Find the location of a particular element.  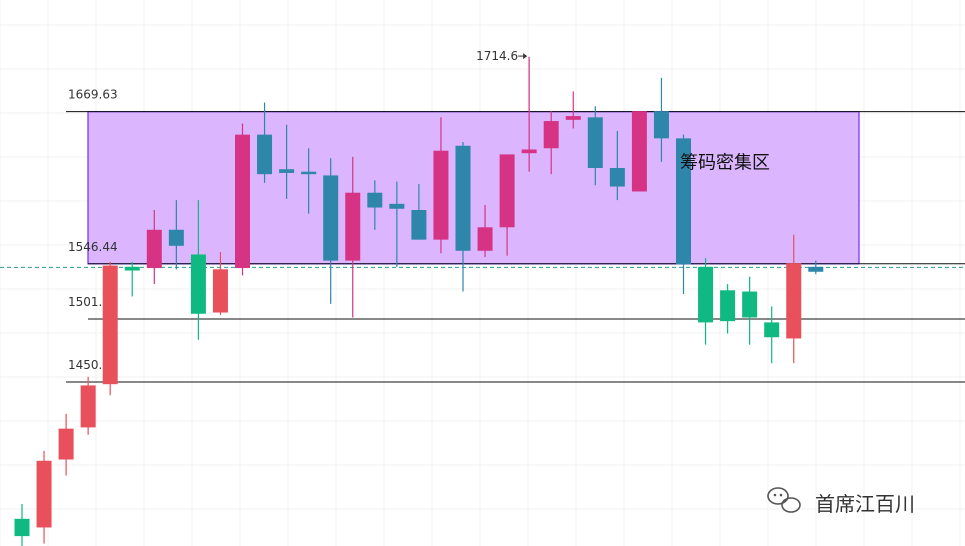

peak-annotation: 1714.6 is located at coordinates (502, 56).